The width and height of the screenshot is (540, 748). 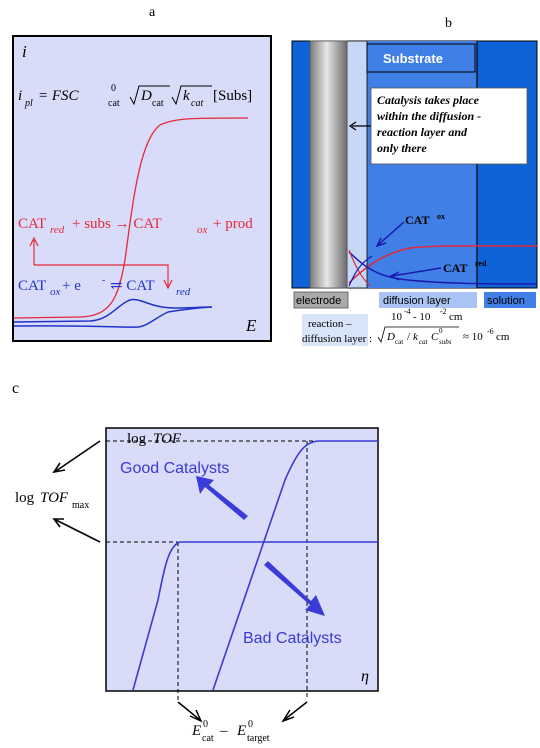 I want to click on svg-text: Catalysis takes place, so click(x=428, y=100).